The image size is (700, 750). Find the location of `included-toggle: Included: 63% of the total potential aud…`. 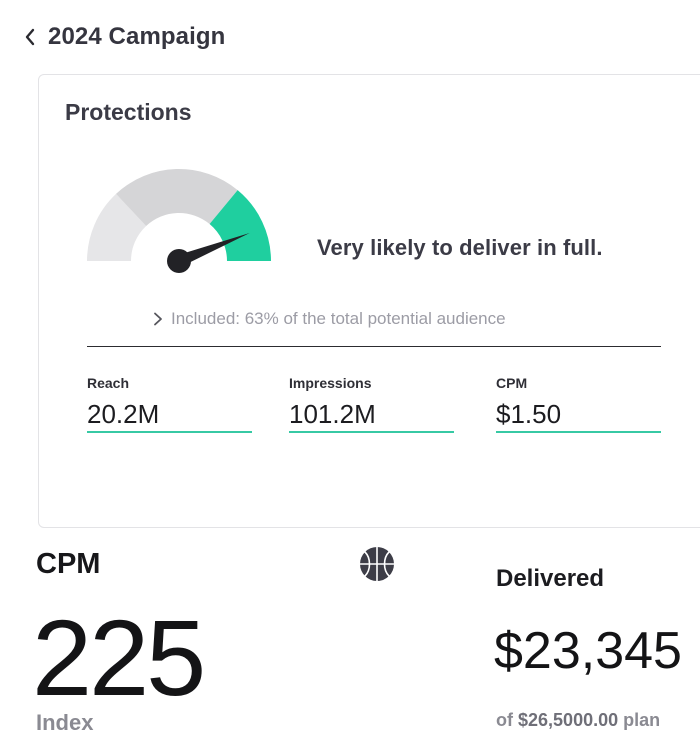

included-toggle: Included: 63% of the total potential aud… is located at coordinates (329, 319).